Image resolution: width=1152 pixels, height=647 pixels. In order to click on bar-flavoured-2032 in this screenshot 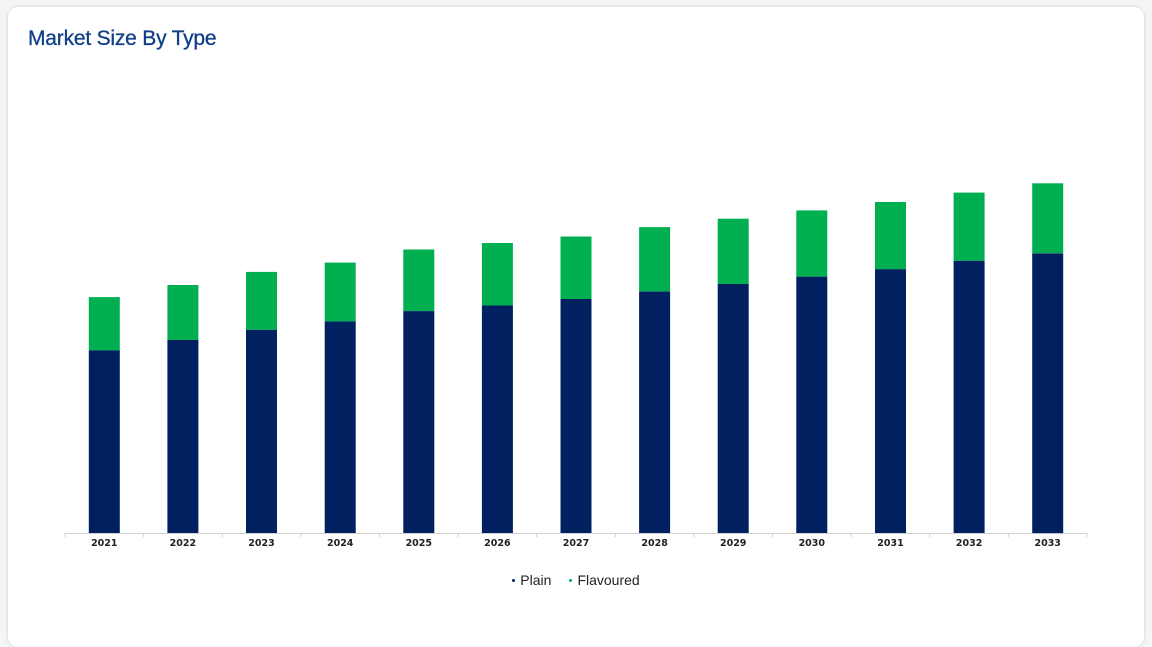, I will do `click(969, 226)`.